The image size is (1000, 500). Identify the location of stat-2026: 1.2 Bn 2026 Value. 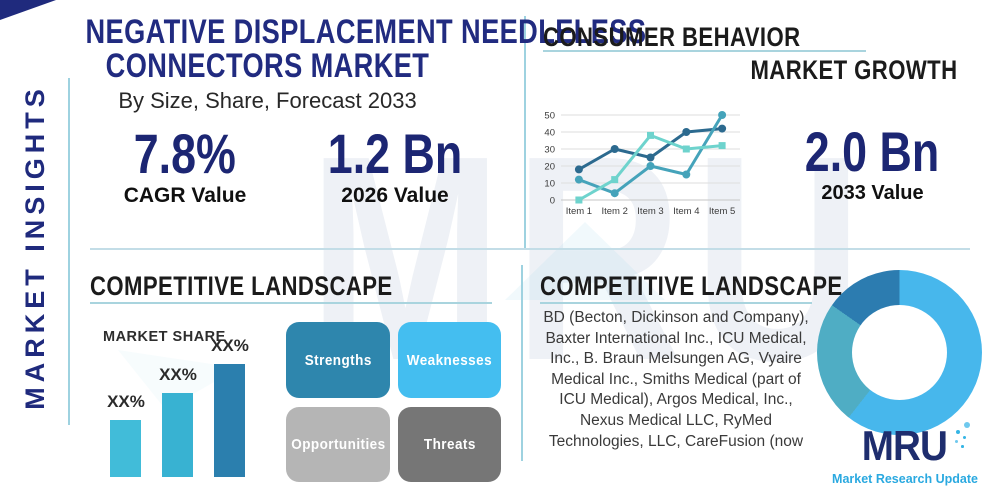
(395, 165).